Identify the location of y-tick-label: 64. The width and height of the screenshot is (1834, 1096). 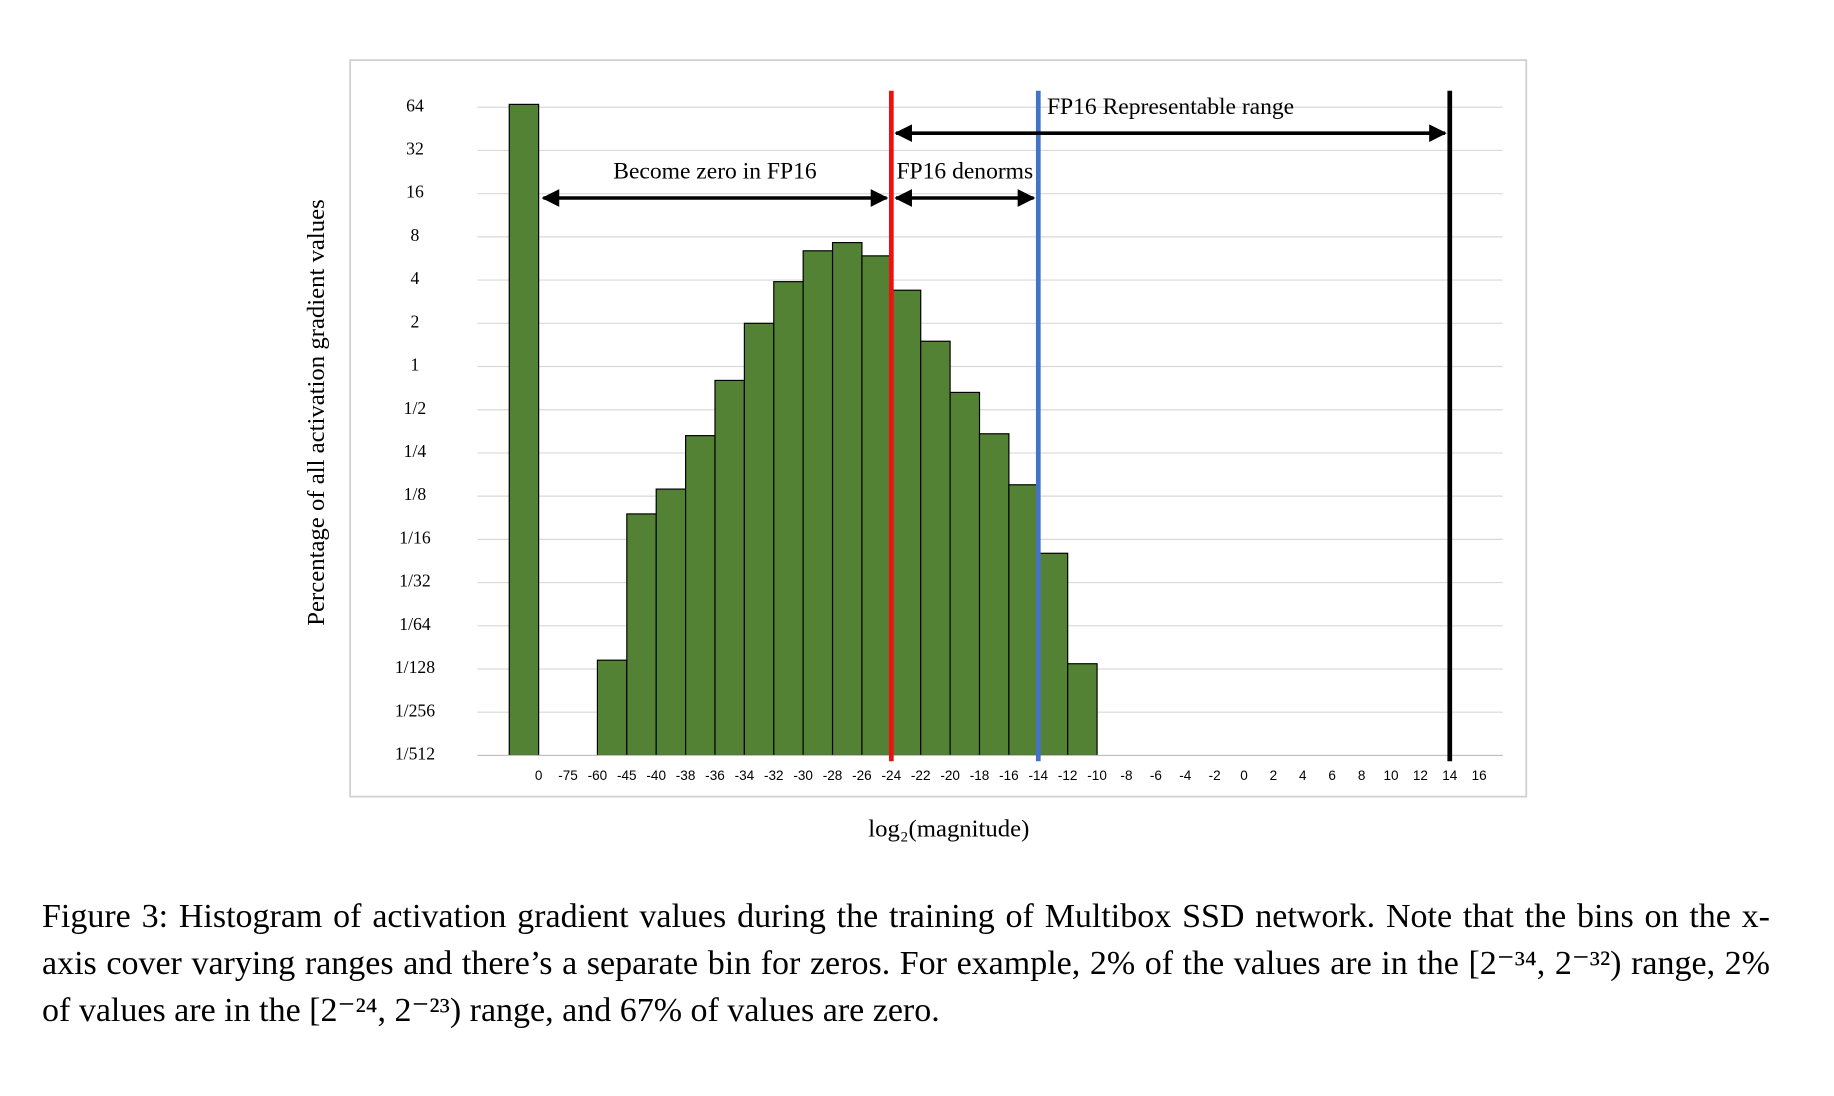
(415, 105).